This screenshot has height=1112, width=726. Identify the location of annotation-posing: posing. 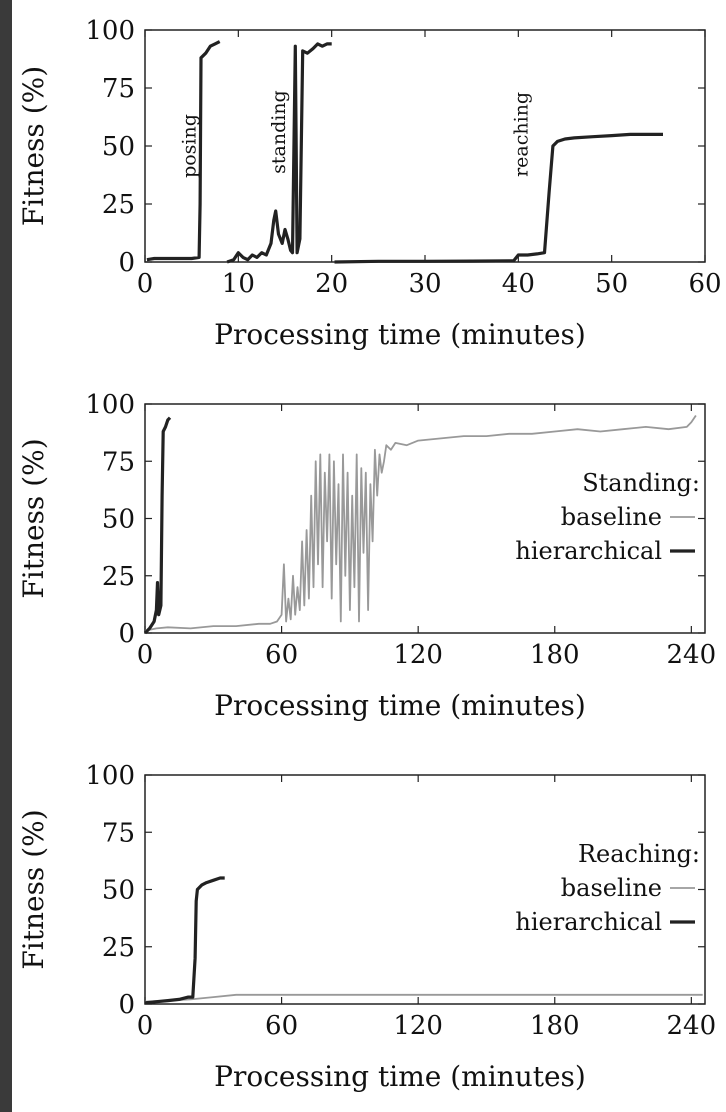
(189, 146).